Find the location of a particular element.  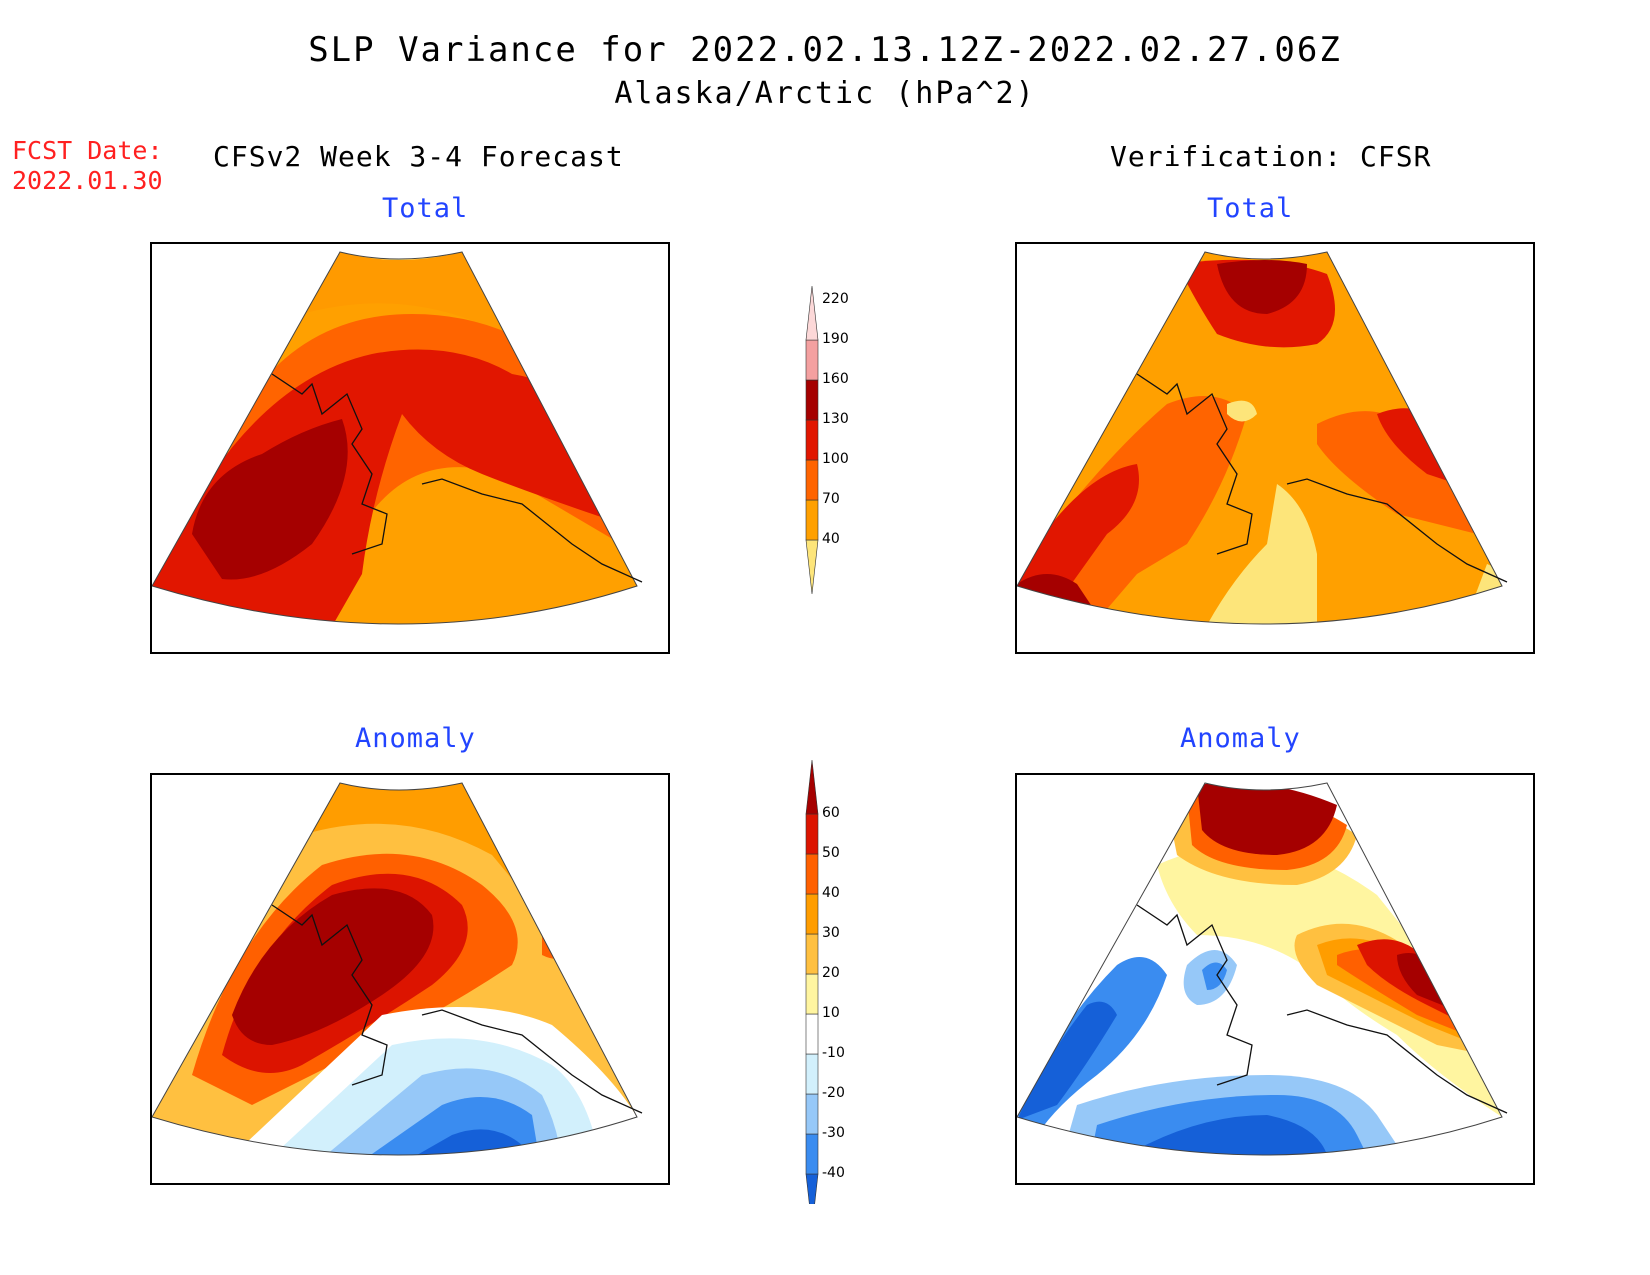

anomaly-colorbar-tick-label: -30 is located at coordinates (833, 1133).